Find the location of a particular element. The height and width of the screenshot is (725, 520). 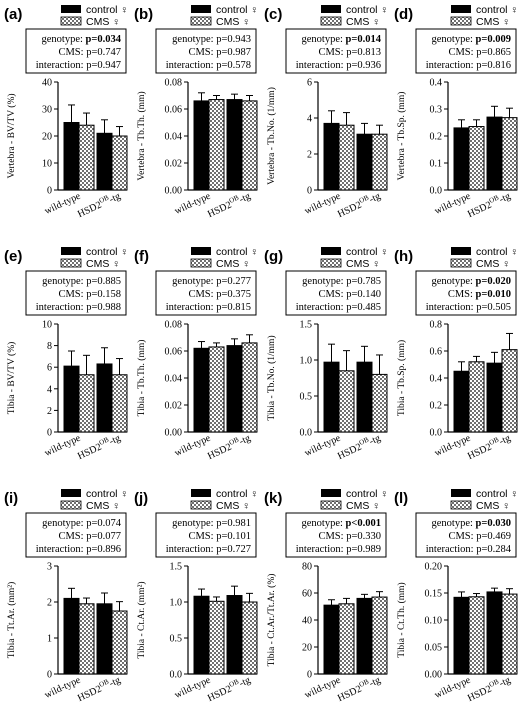

stat-cms: CMS: p=0.077 is located at coordinates (89, 536).